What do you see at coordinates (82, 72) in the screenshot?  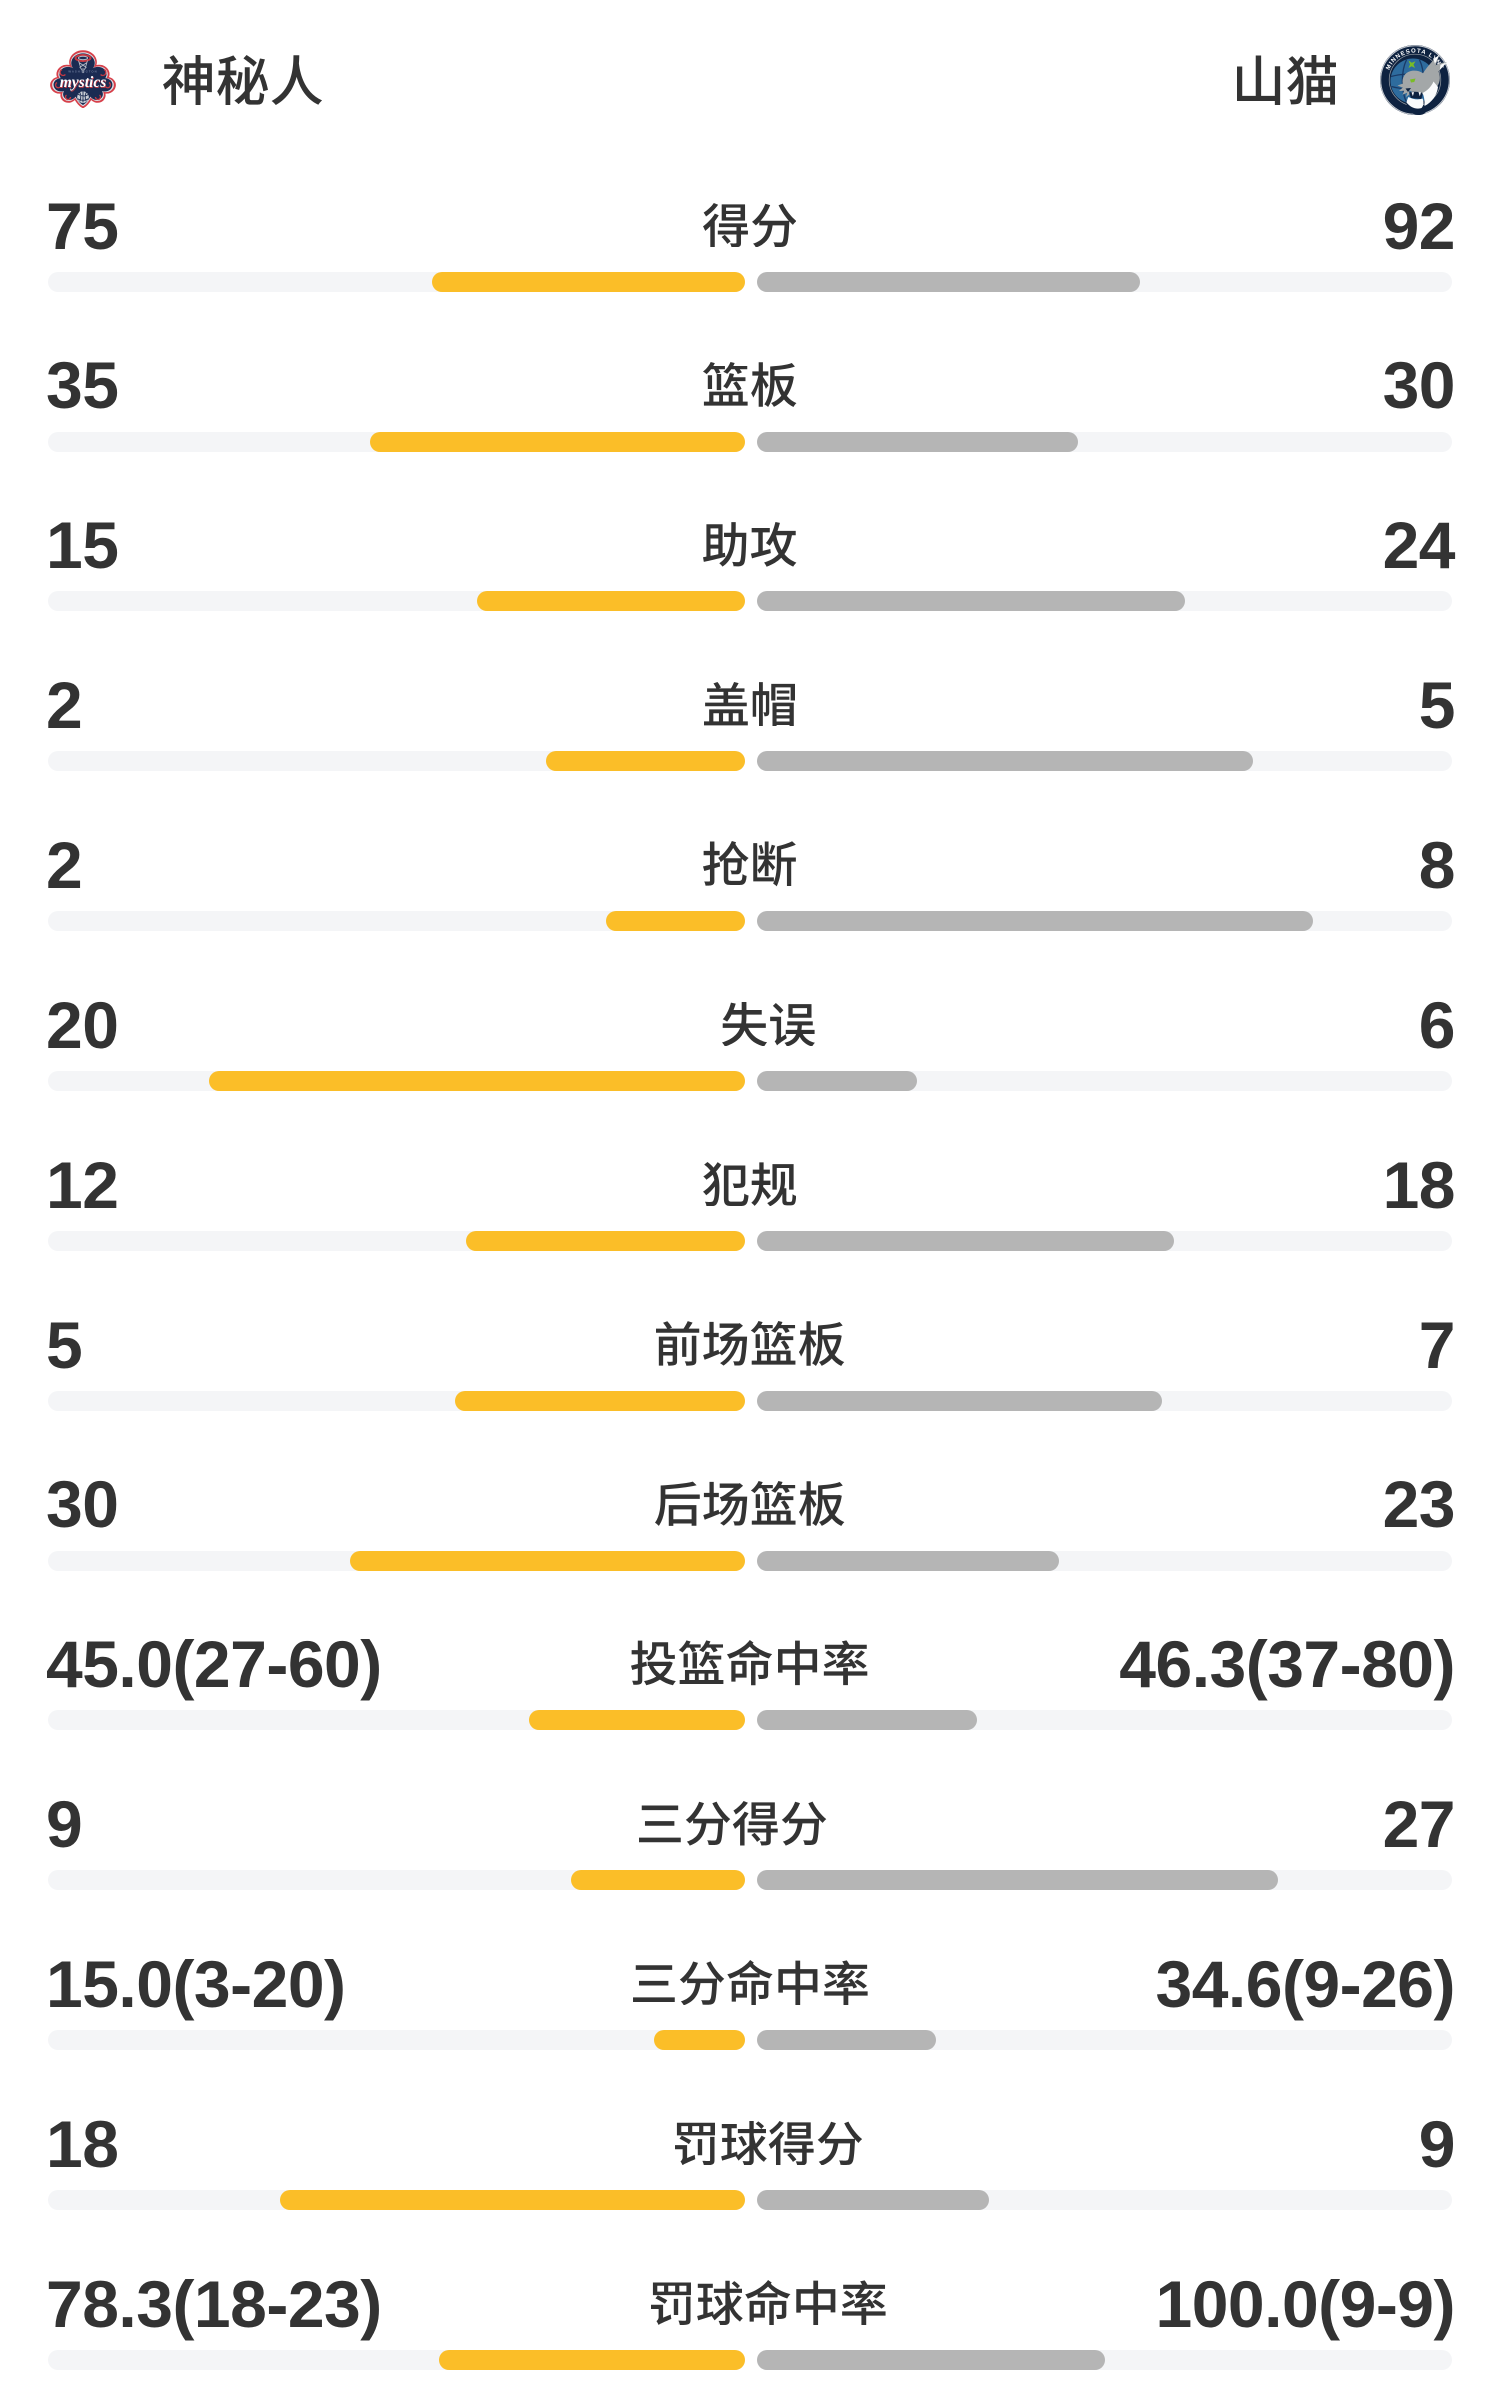 I see `svg-text: WASHINGTON` at bounding box center [82, 72].